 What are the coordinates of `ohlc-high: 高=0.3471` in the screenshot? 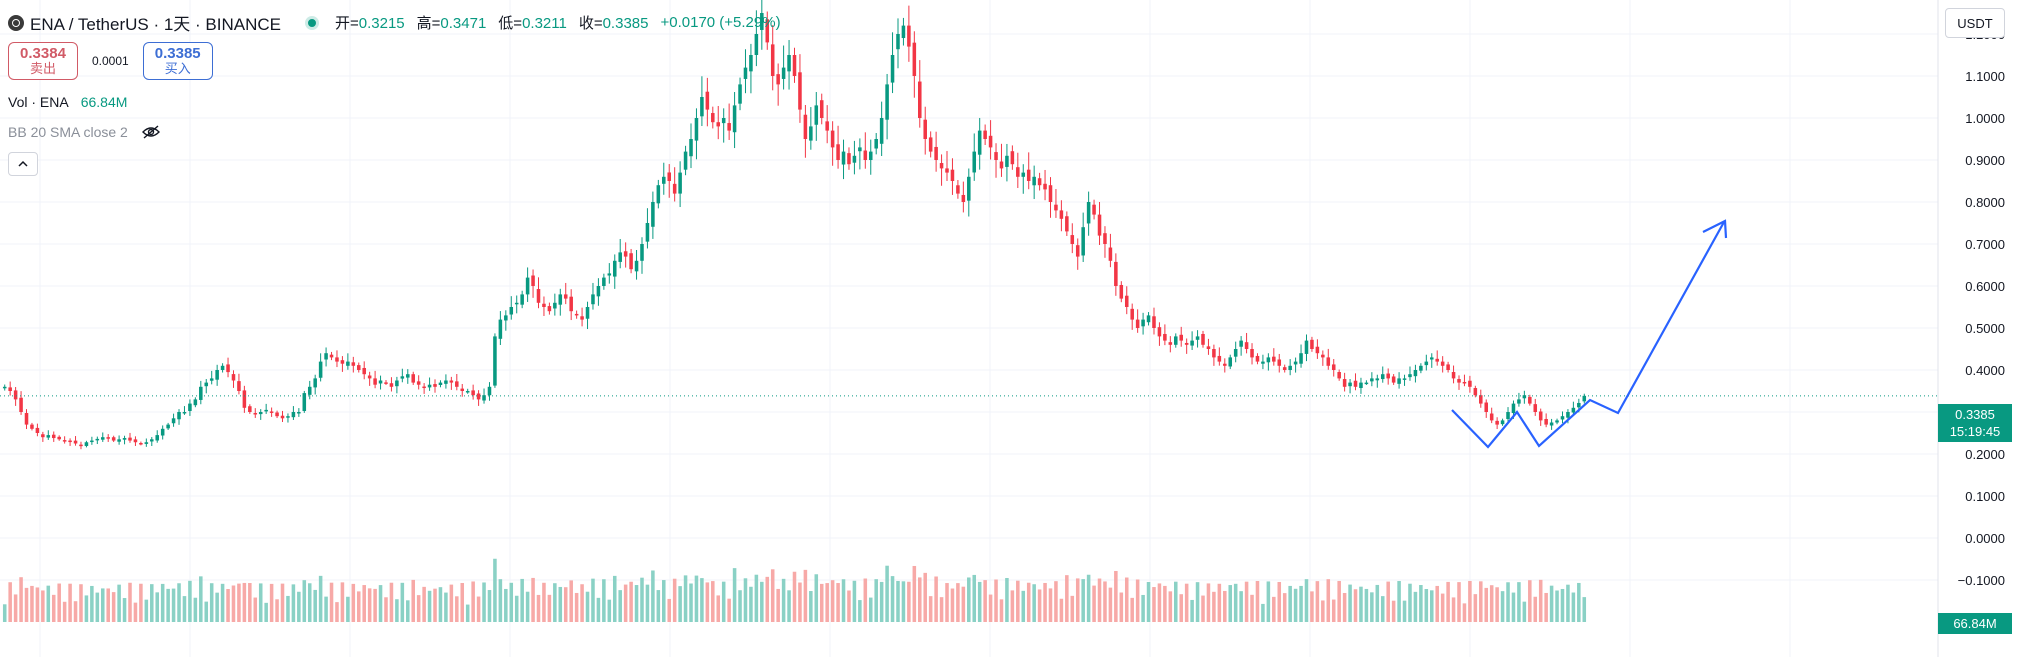 It's located at (451, 23).